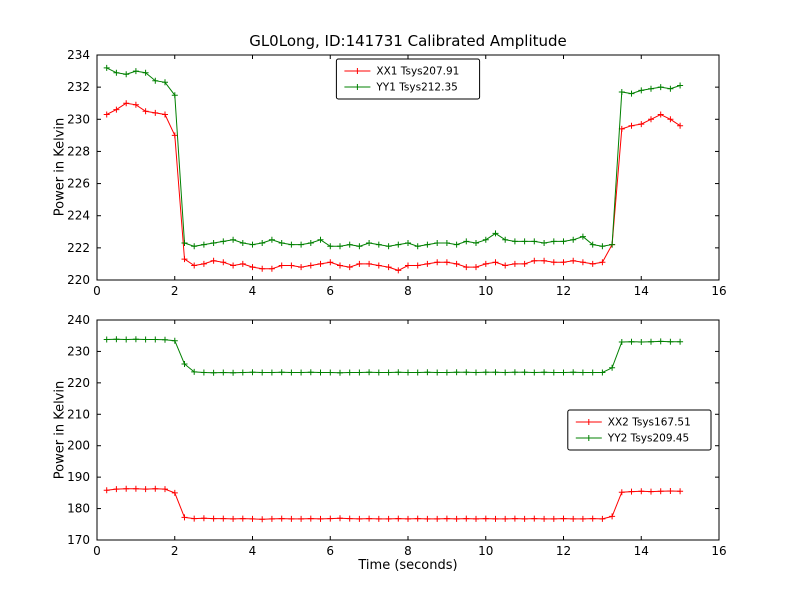  Describe the element at coordinates (78, 509) in the screenshot. I see `svg-text: 180` at that location.